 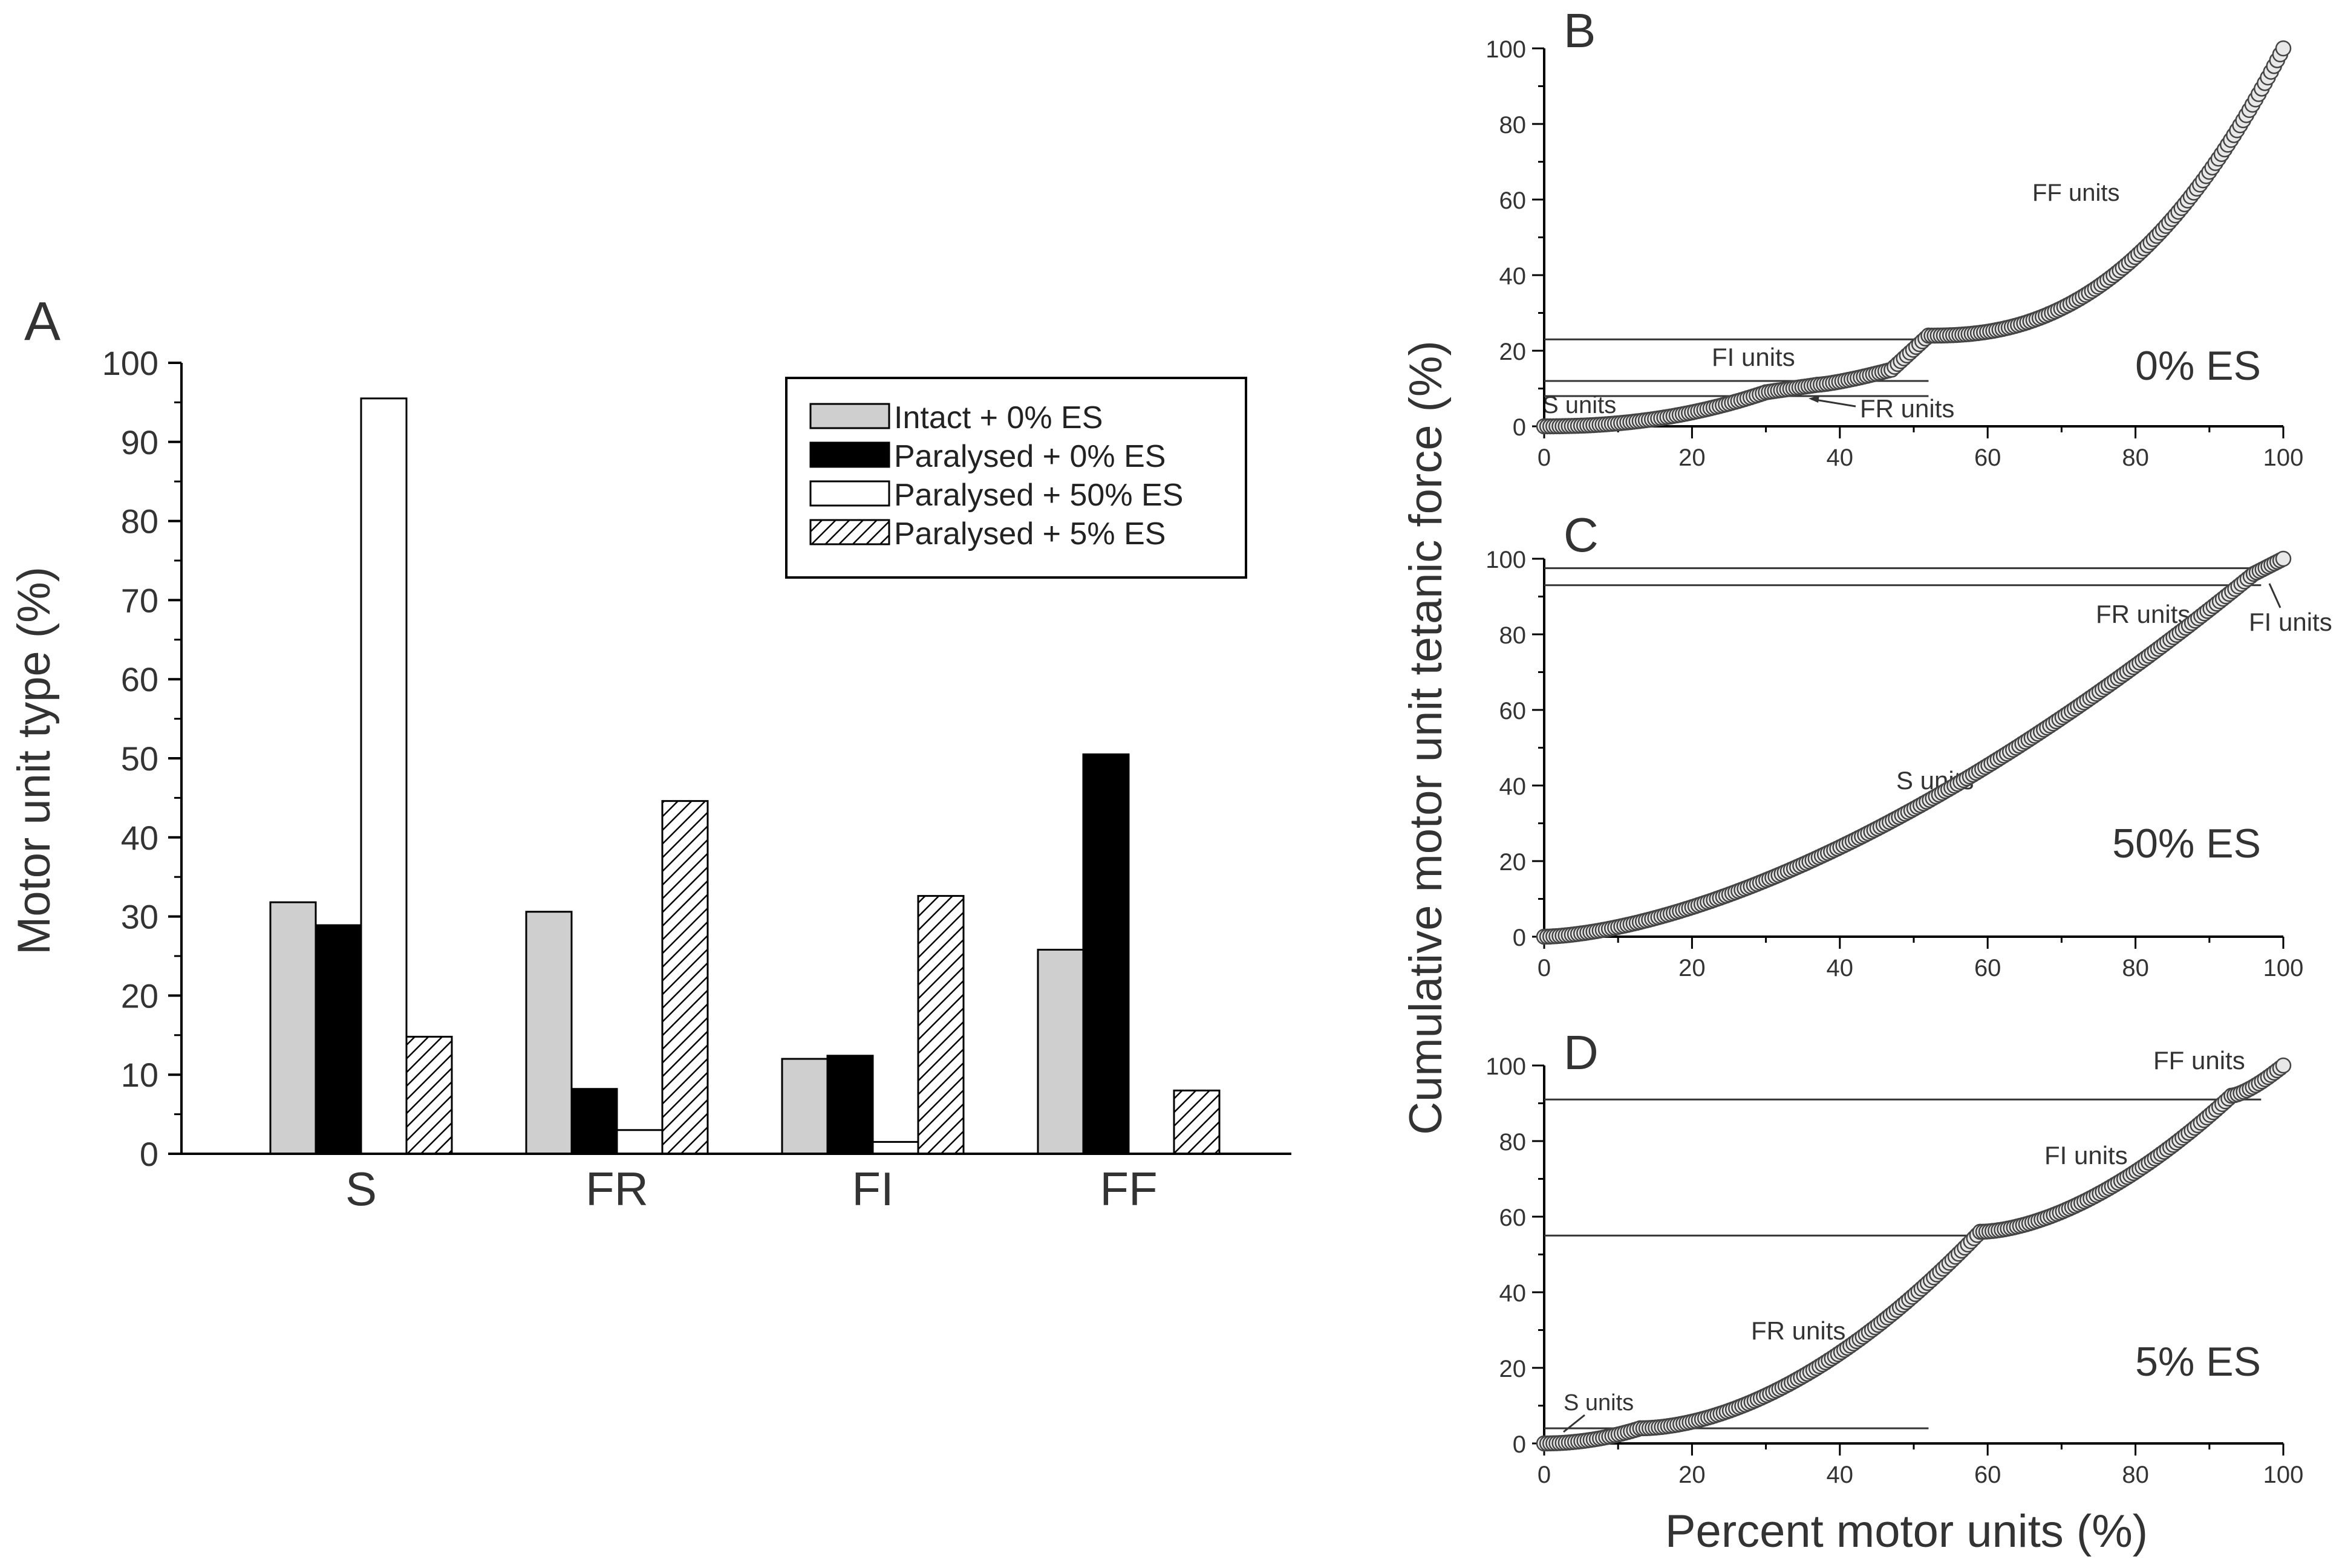 What do you see at coordinates (1580, 30) in the screenshot?
I see `panel-b-label: B` at bounding box center [1580, 30].